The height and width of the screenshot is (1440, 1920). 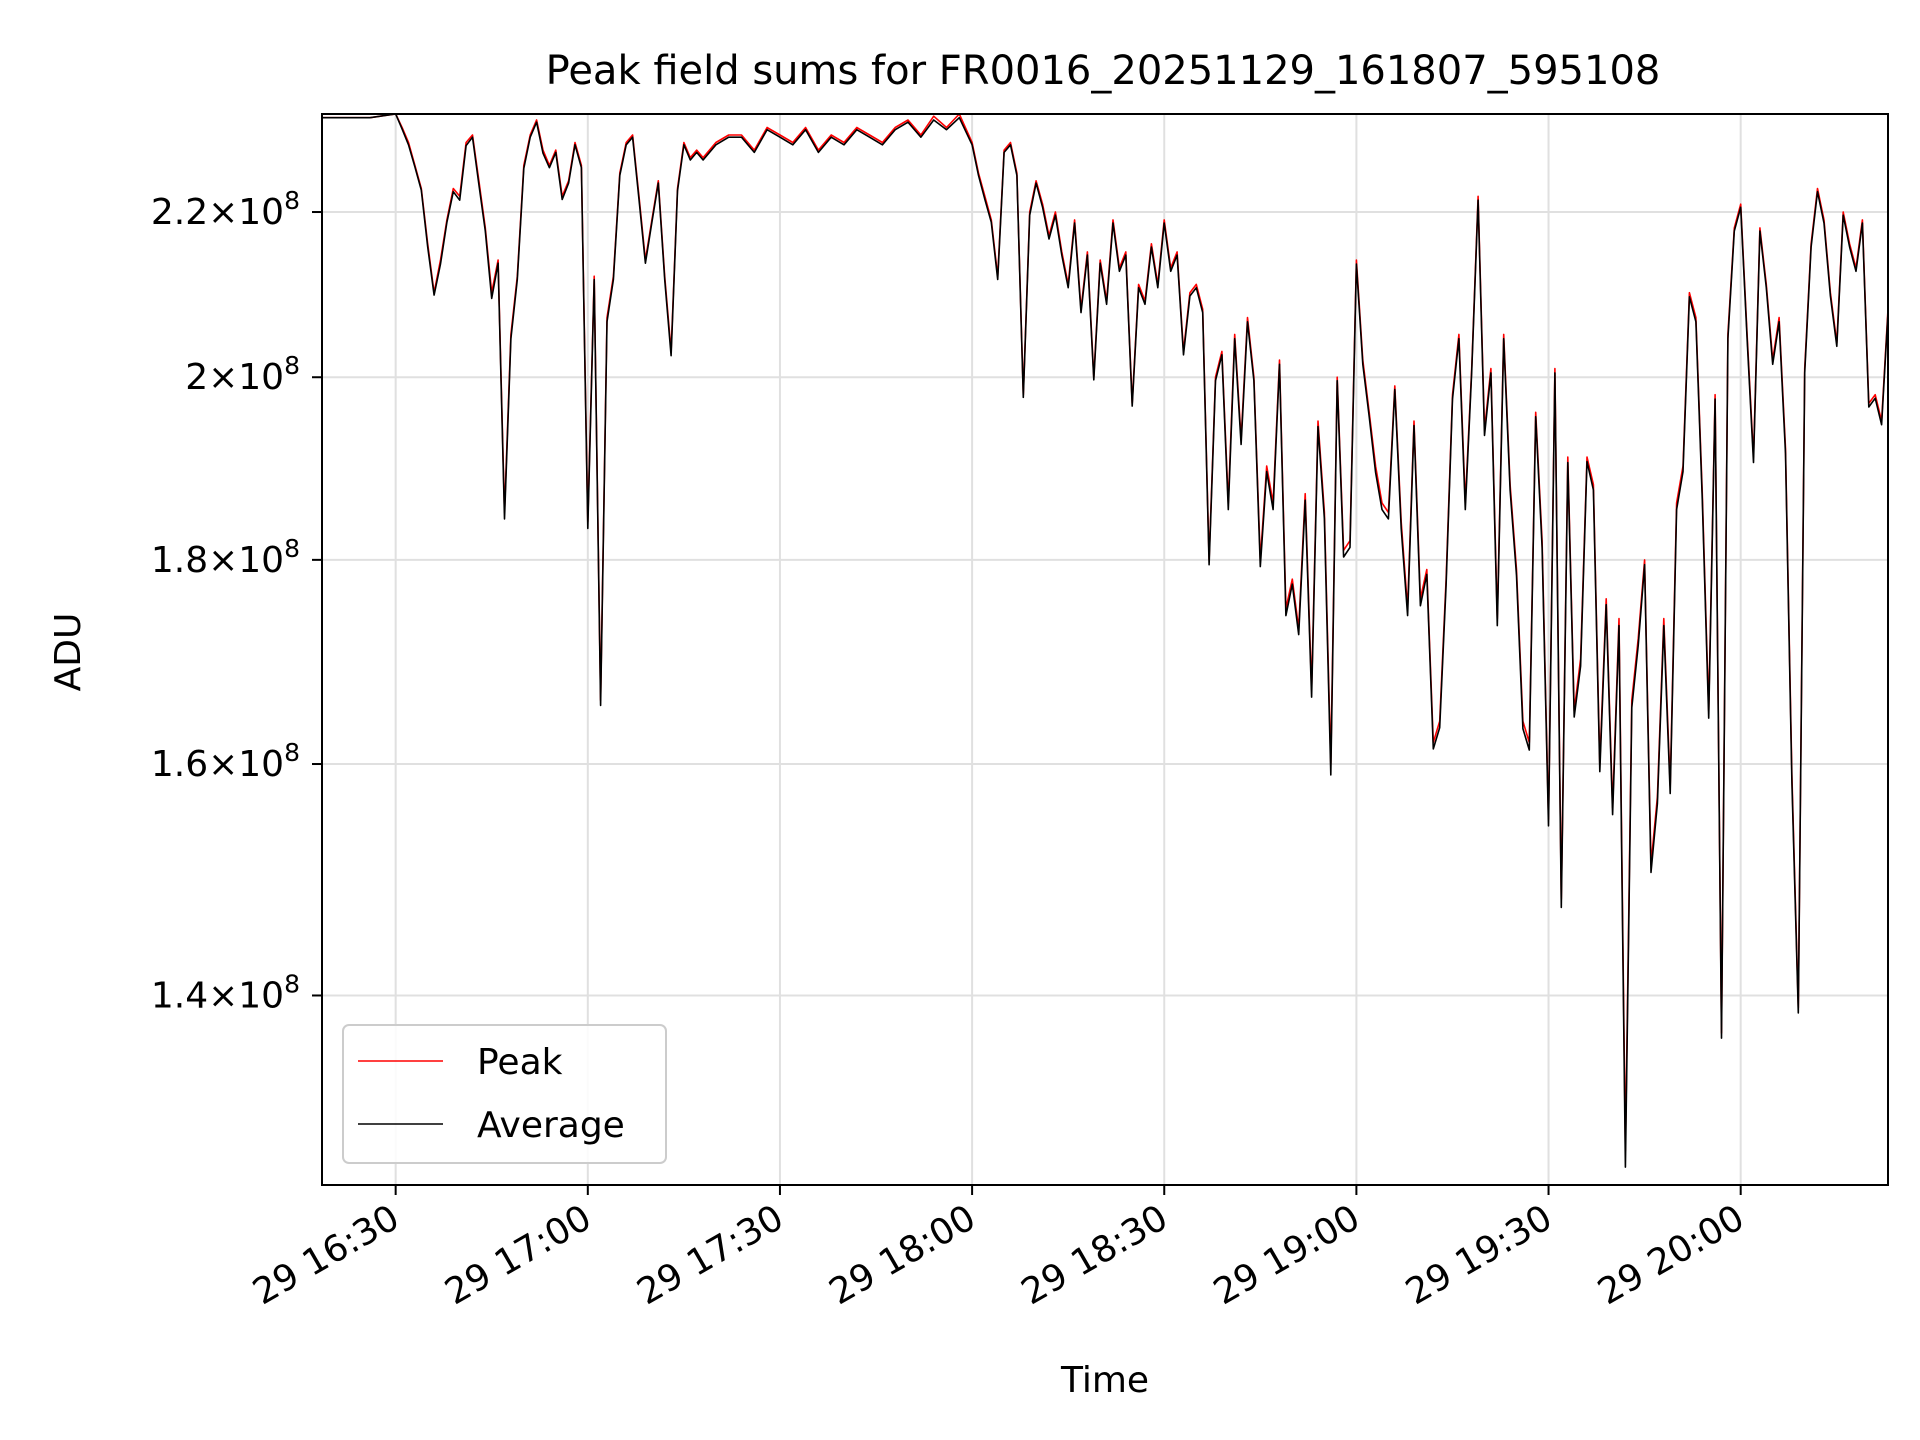 What do you see at coordinates (179, 995) in the screenshot?
I see `y-tick-mantissa: 1.4` at bounding box center [179, 995].